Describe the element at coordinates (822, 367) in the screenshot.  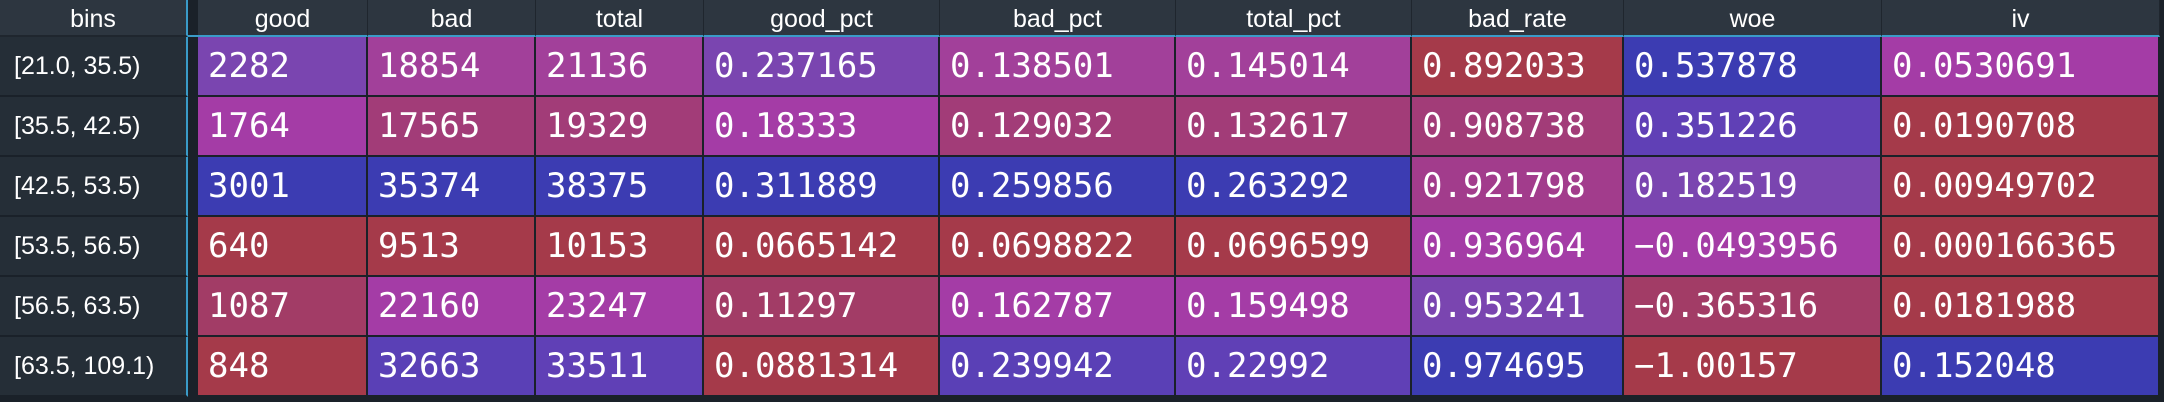
I see `table-cell-good-pct: 0.0881314` at that location.